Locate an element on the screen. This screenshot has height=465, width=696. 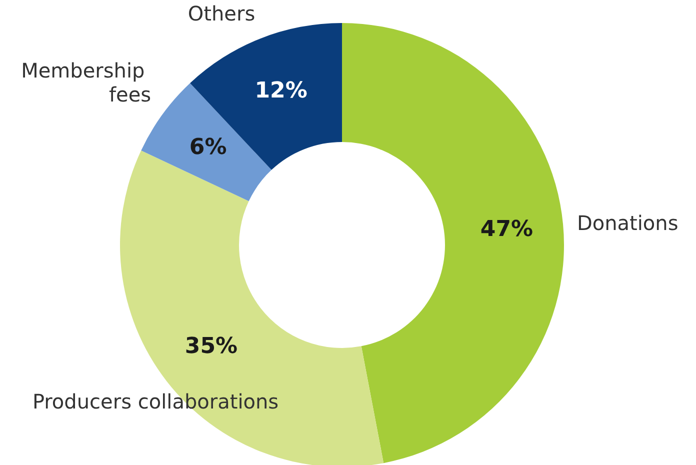
slice-label: Donations is located at coordinates (627, 222).